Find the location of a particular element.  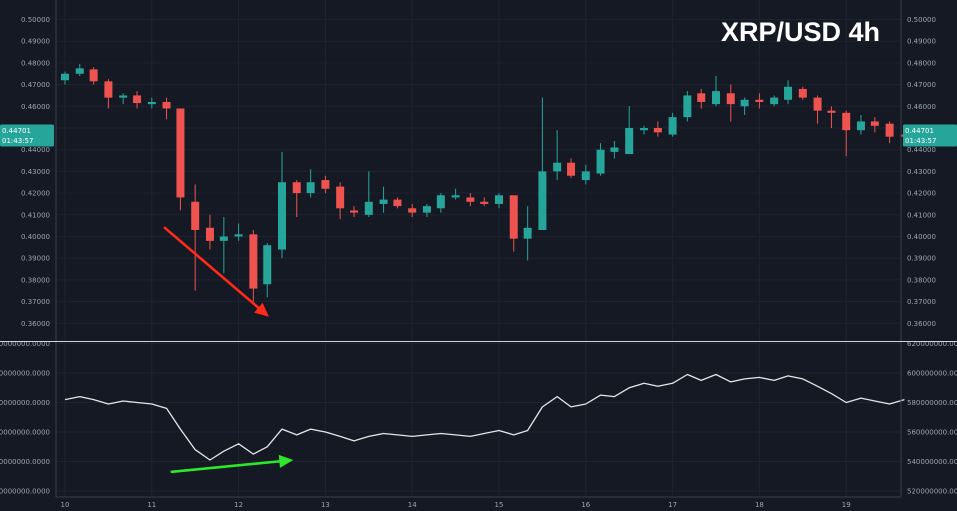

price-tick-label-left: 0.41000 is located at coordinates (35, 215).